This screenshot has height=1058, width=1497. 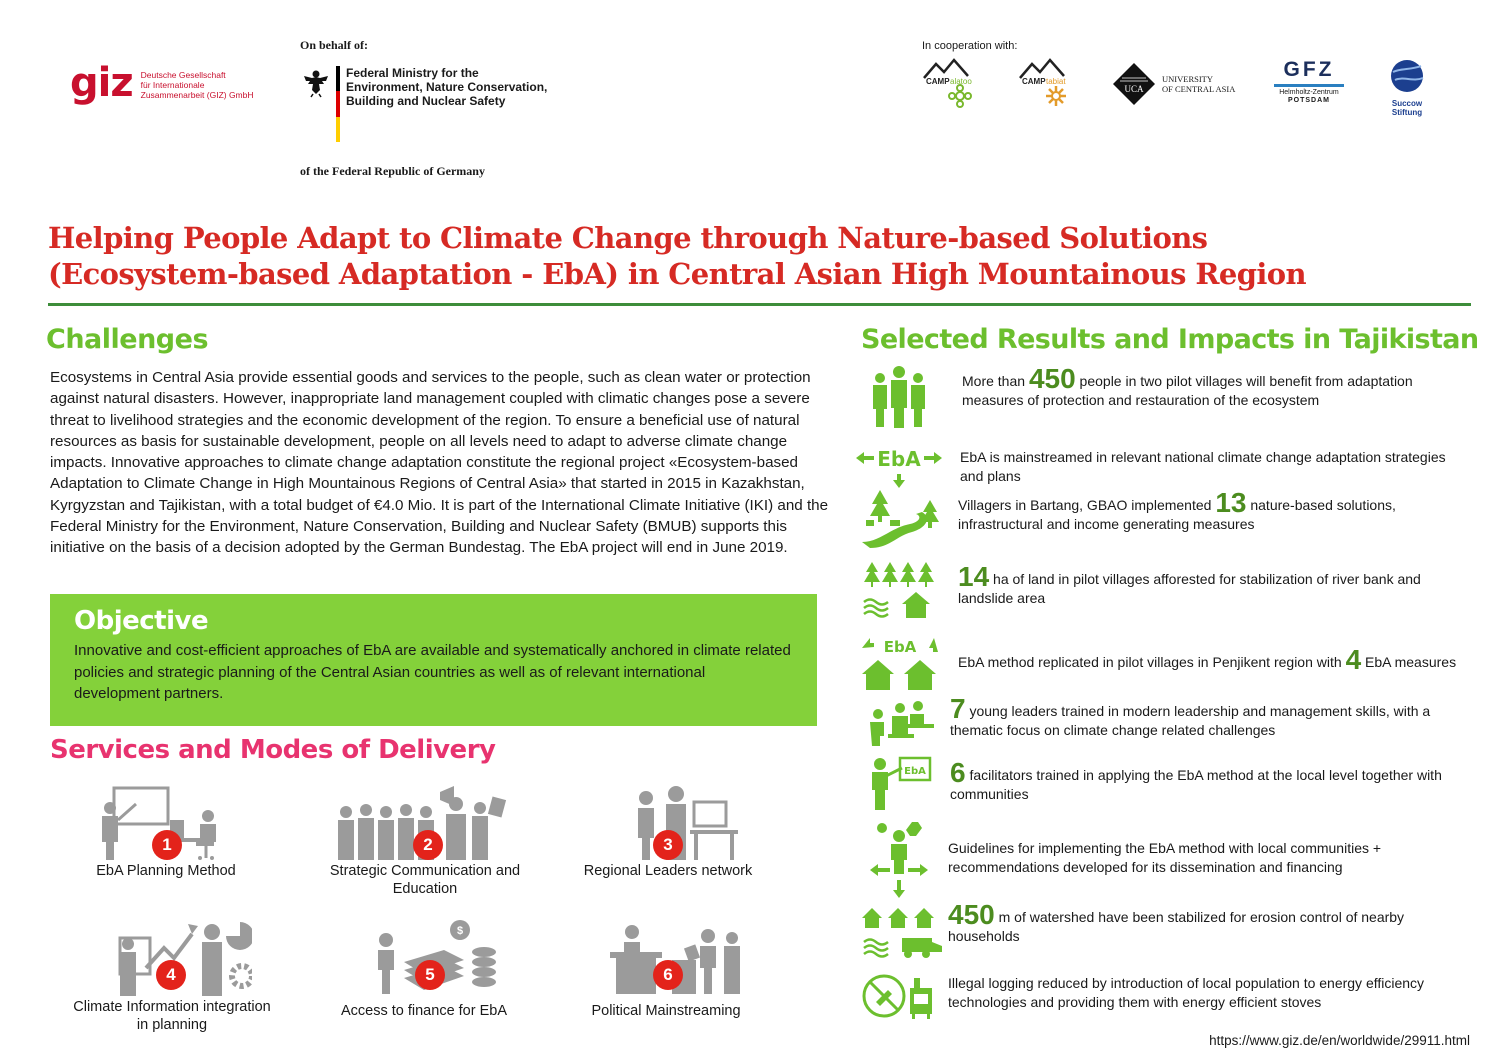 What do you see at coordinates (958, 772) in the screenshot?
I see `result-highlight-number: 6` at bounding box center [958, 772].